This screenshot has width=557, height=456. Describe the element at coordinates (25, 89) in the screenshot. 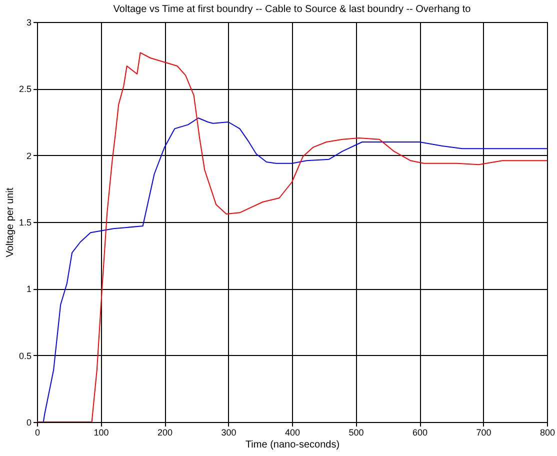

I see `y-tick-label: 2.5` at that location.